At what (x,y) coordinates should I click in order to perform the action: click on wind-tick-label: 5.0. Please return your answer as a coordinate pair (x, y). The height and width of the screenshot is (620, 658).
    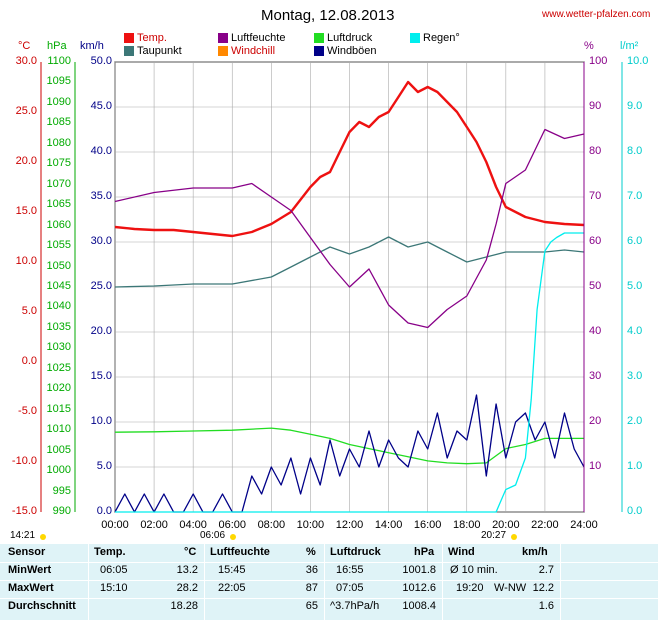
    Looking at the image, I should click on (104, 466).